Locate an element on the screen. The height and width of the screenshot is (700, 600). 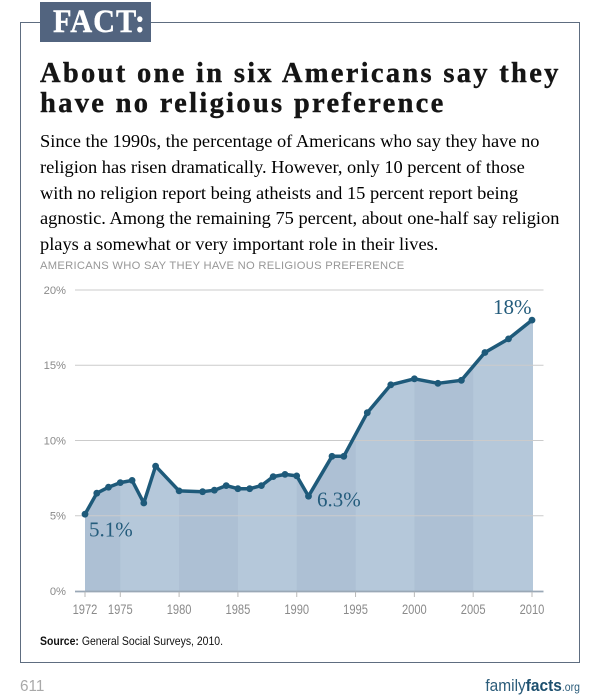
svg-text: 18% is located at coordinates (512, 307).